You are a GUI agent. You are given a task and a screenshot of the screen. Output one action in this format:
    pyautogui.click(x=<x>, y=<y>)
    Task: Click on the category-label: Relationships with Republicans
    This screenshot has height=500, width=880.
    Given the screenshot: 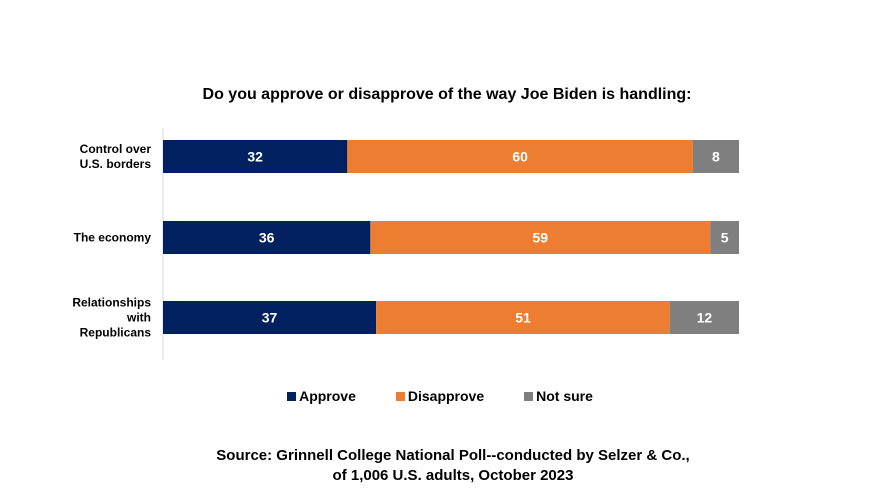 What is the action you would take?
    pyautogui.click(x=111, y=318)
    